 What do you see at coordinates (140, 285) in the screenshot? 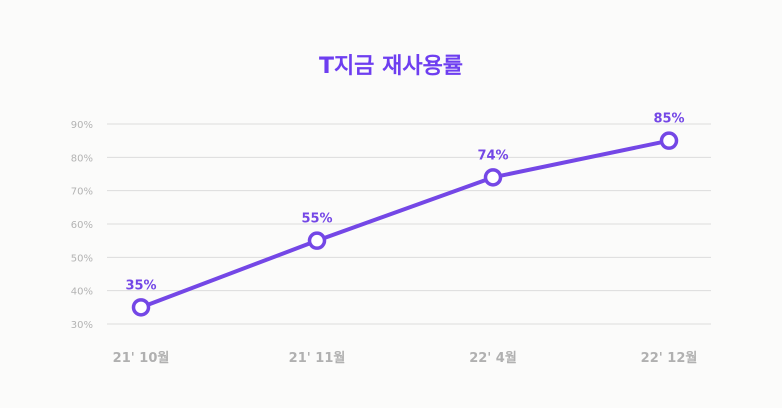
I see `data-value-label: 35%` at bounding box center [140, 285].